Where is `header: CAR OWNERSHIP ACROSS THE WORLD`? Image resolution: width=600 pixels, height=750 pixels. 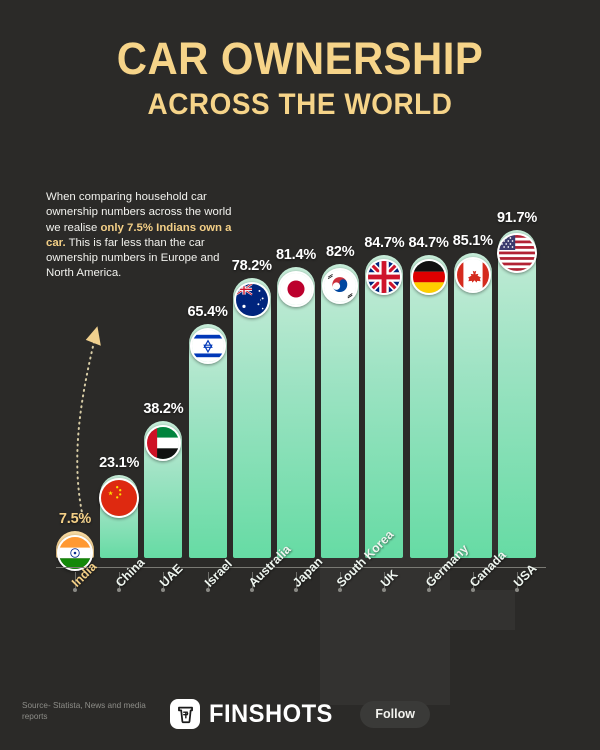 header: CAR OWNERSHIP ACROSS THE WORLD is located at coordinates (300, 78).